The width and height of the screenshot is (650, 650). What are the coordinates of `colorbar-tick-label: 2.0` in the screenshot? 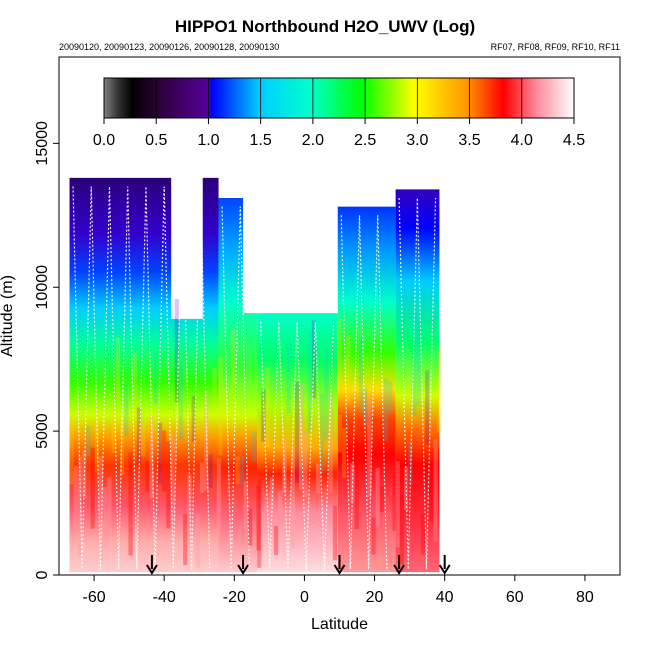 It's located at (313, 140).